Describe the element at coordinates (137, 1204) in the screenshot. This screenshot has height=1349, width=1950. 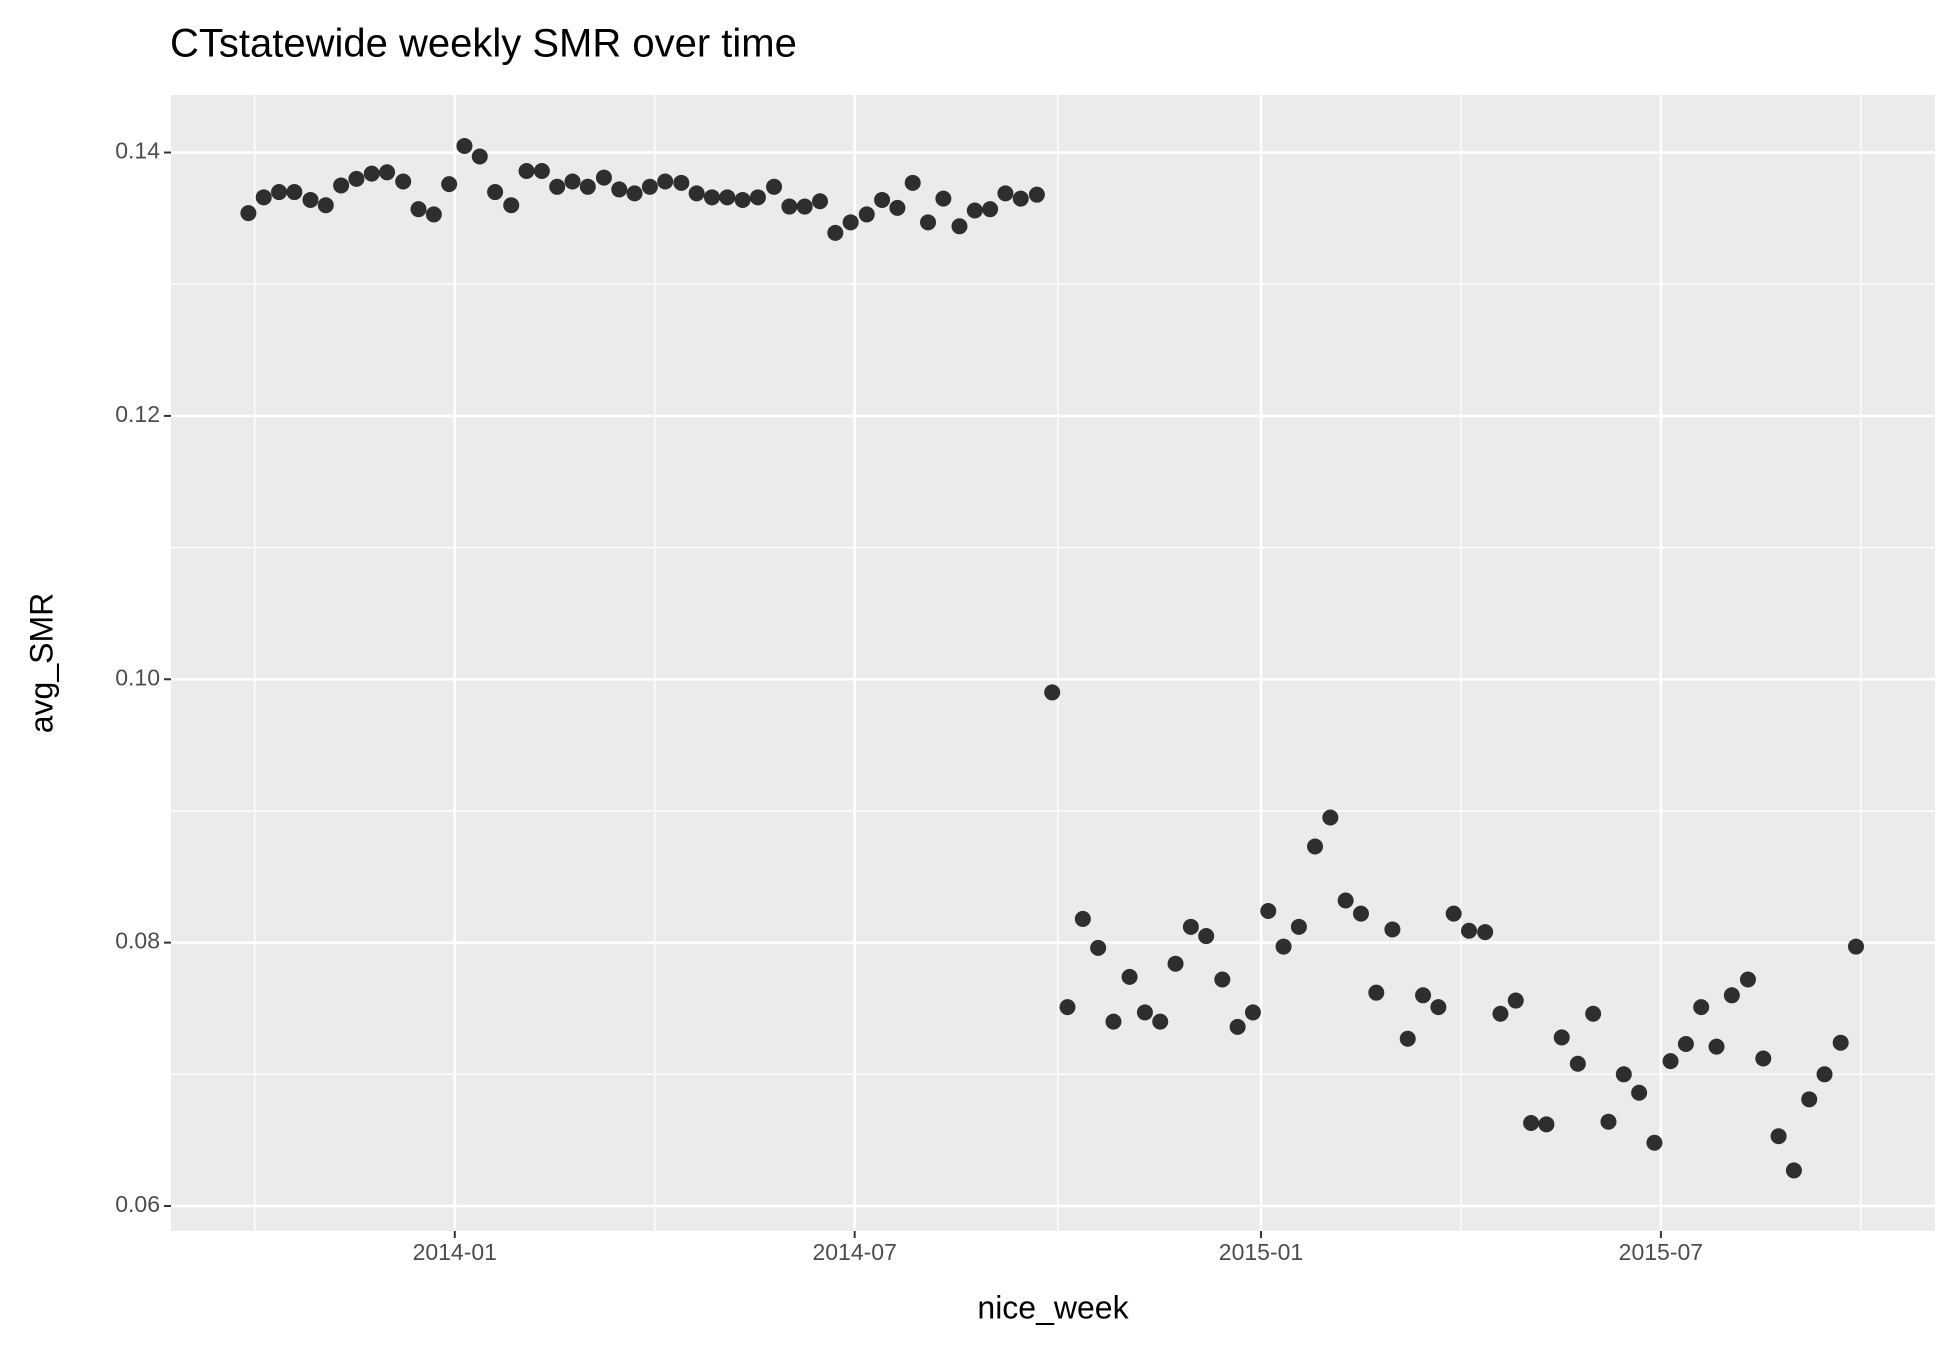
I see `y-tick-label: 0.06` at that location.